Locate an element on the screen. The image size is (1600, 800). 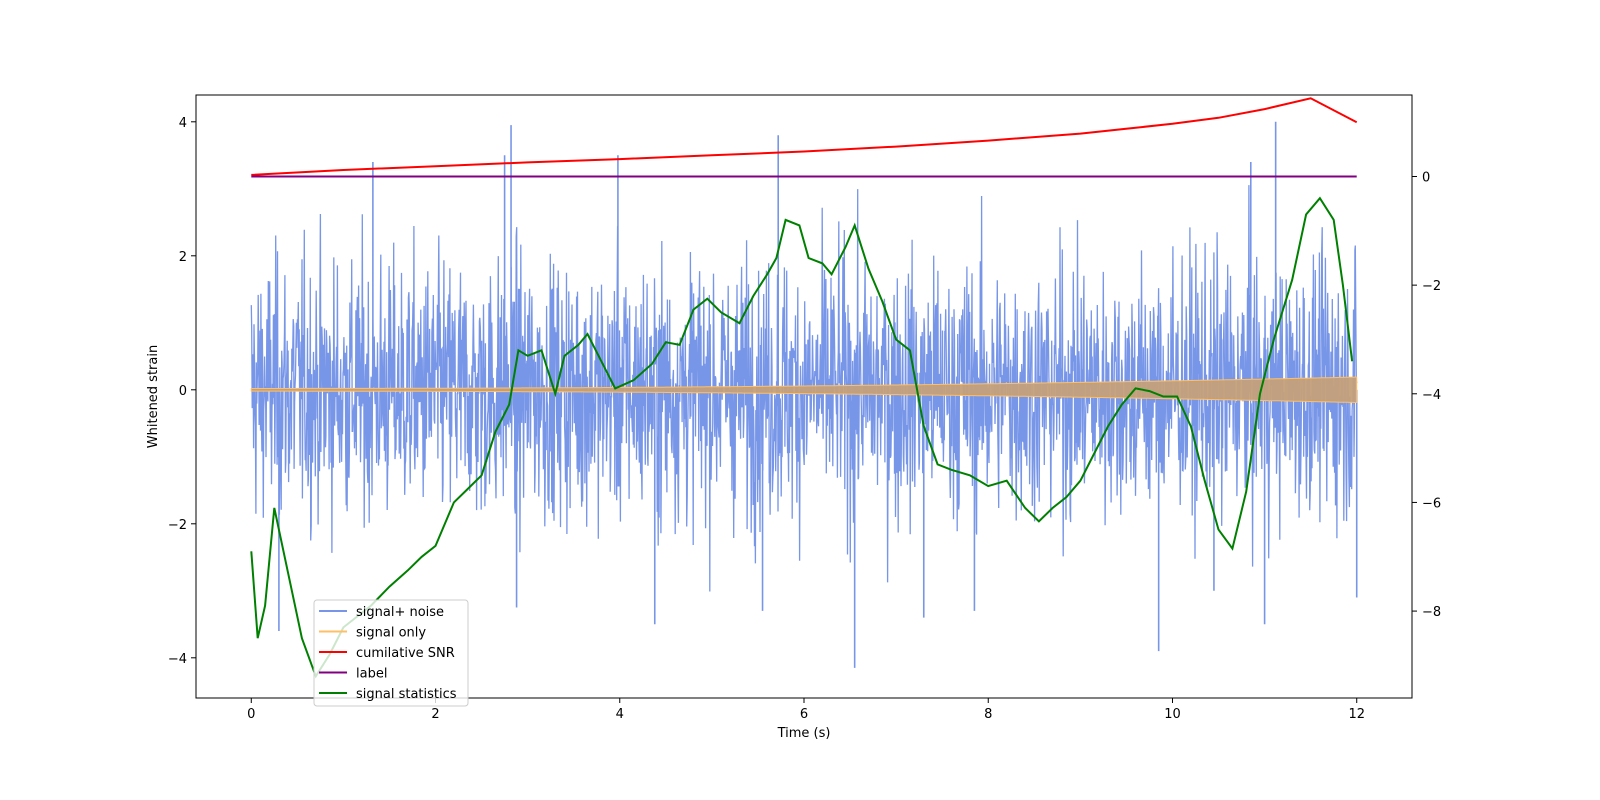
legend-entry: signal only is located at coordinates (391, 633).